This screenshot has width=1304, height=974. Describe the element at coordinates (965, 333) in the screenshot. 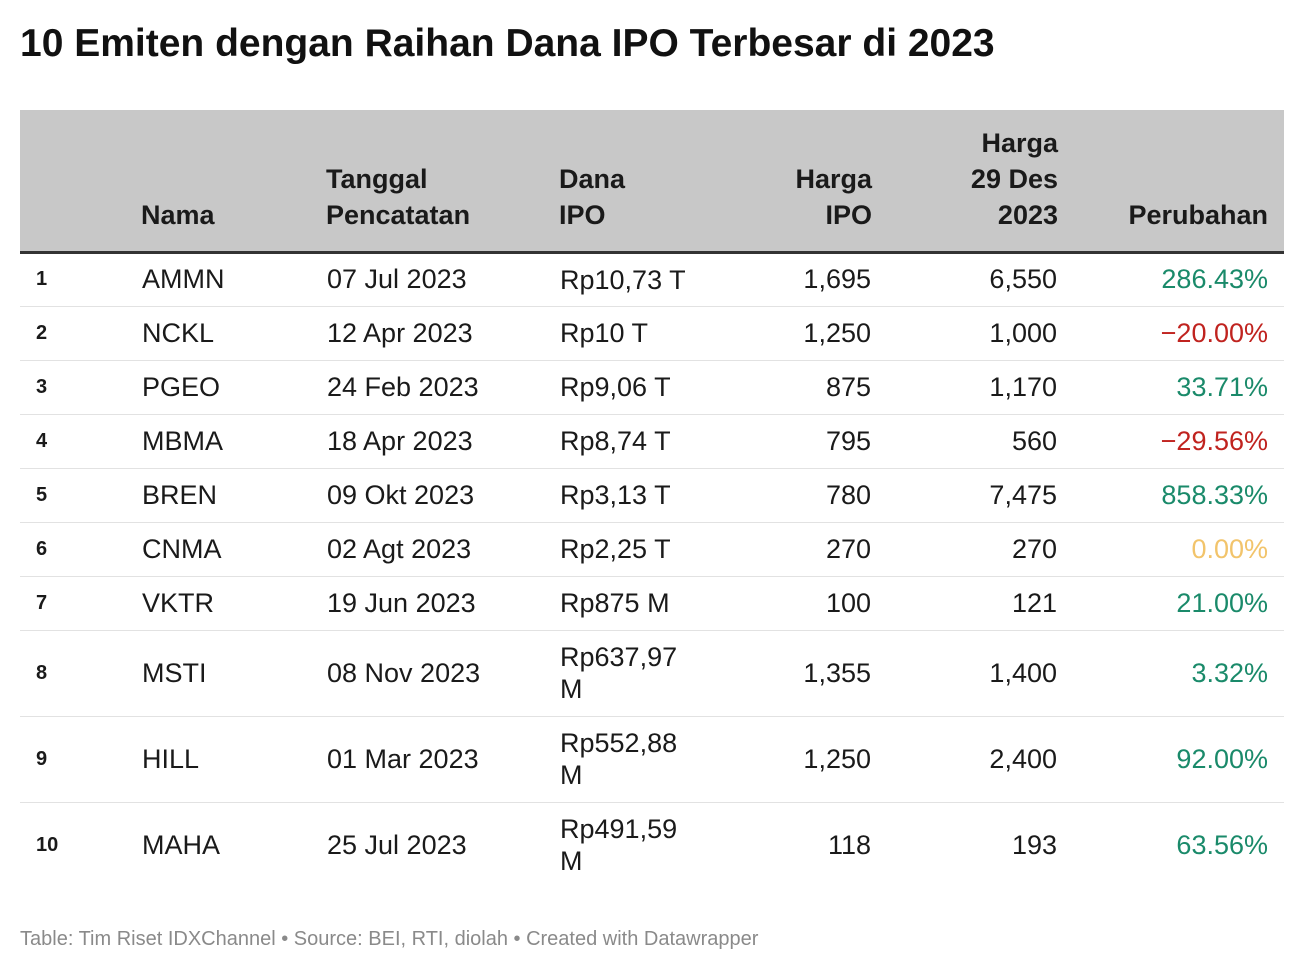

I see `harga-des-cell: 1,000` at that location.